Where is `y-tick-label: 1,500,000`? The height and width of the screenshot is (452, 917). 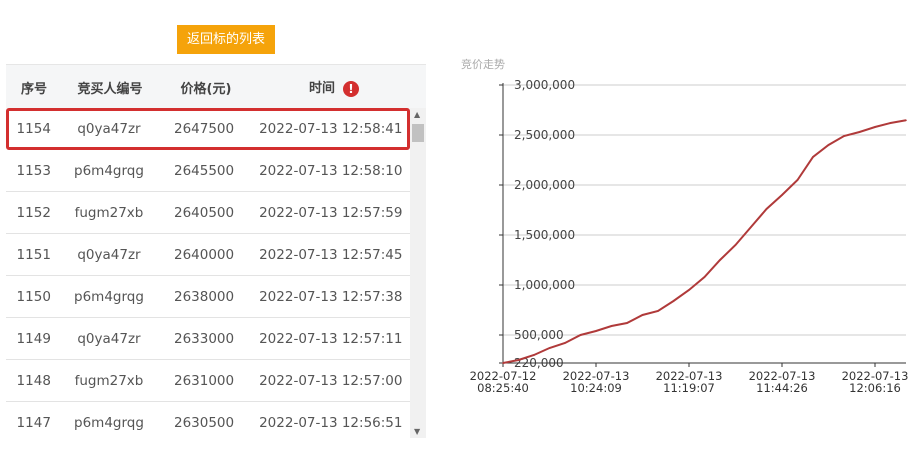
y-tick-label: 1,500,000 is located at coordinates (544, 235).